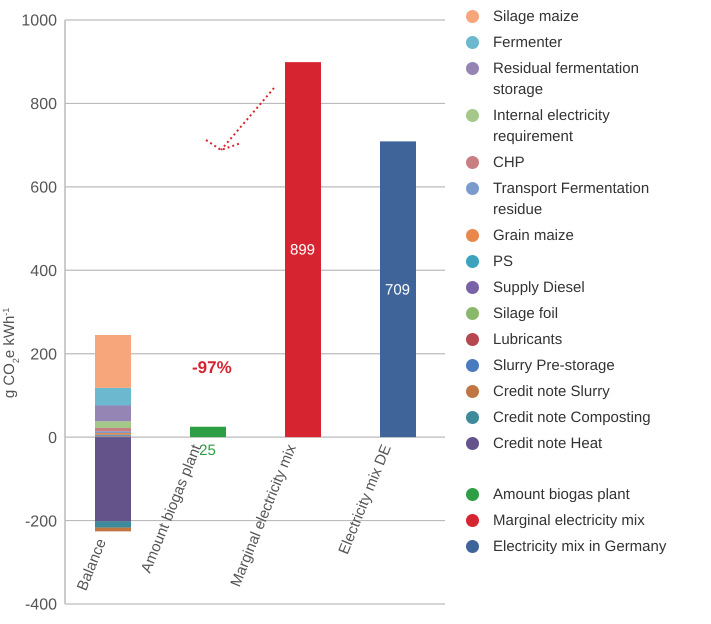  What do you see at coordinates (41, 521) in the screenshot?
I see `y-tick-label: -200` at bounding box center [41, 521].